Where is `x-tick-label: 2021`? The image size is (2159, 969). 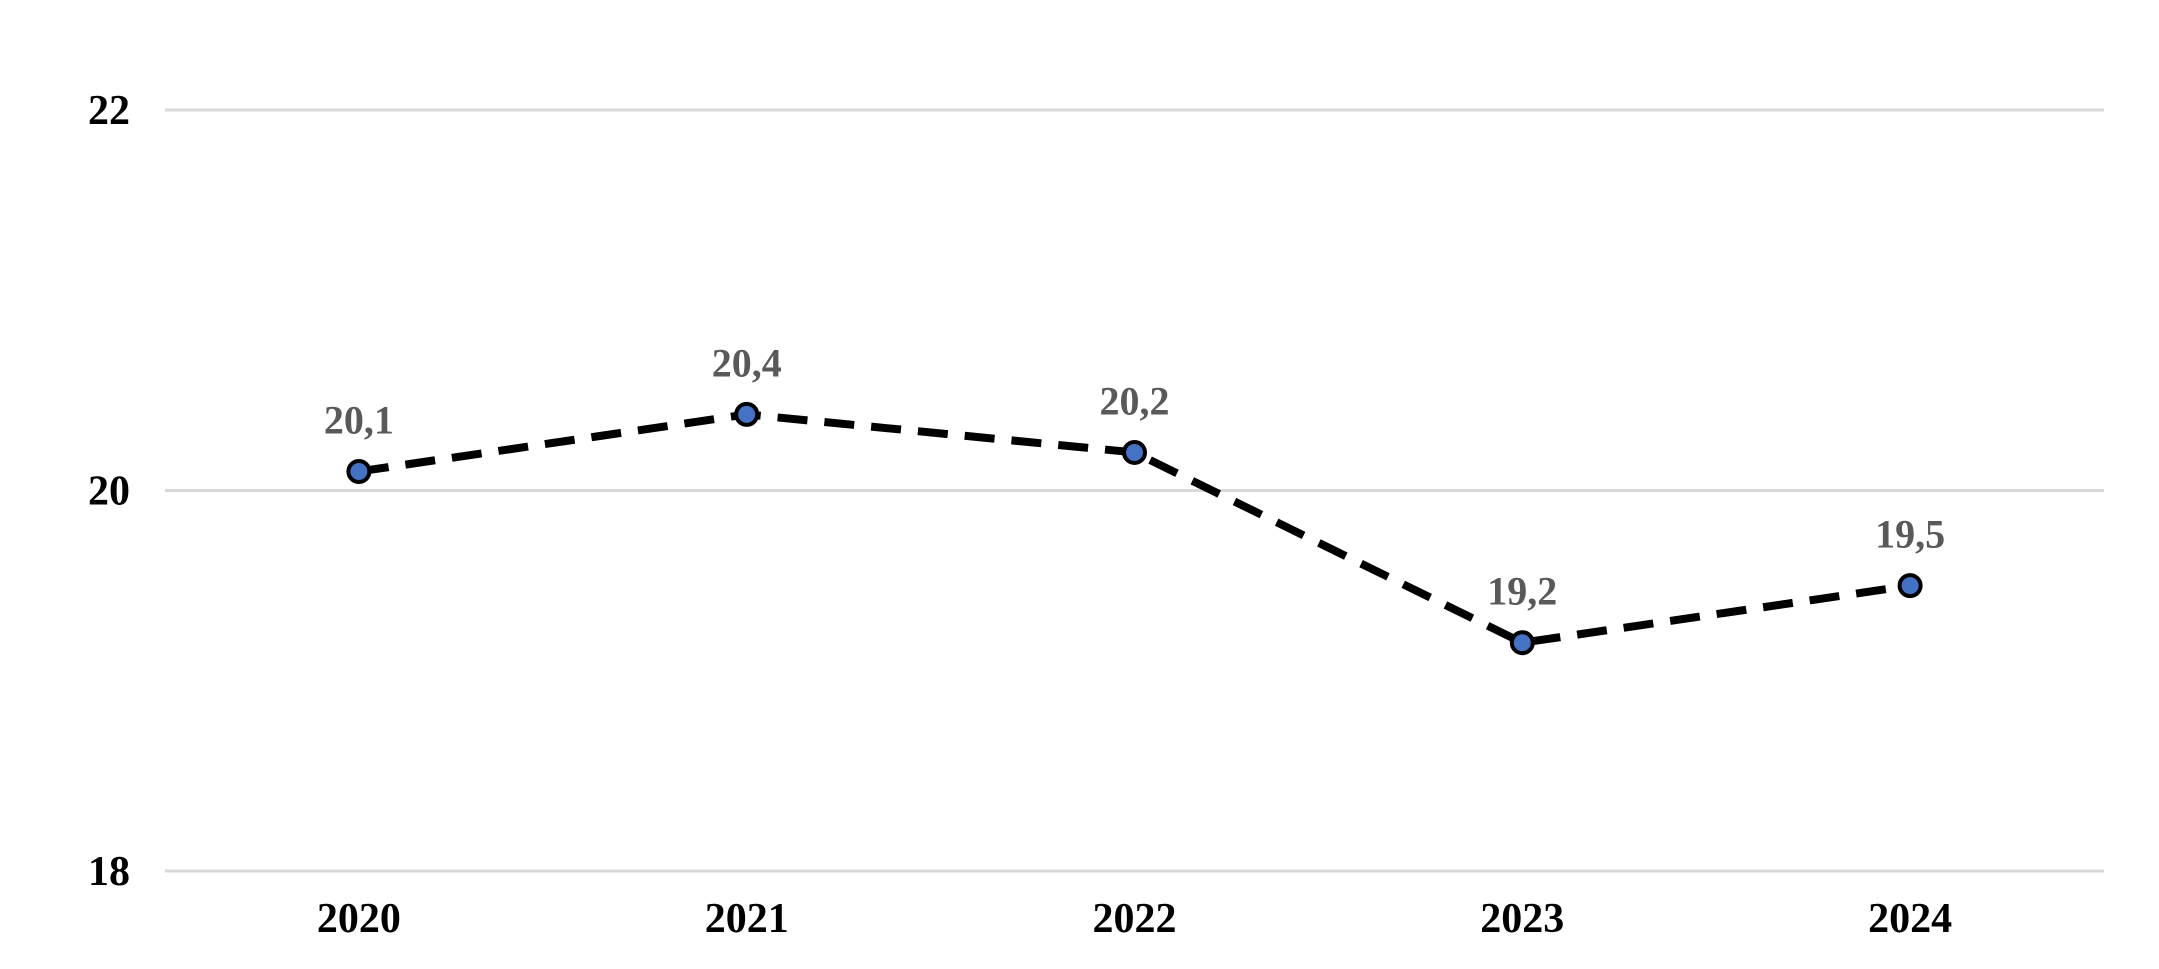 x-tick-label: 2021 is located at coordinates (747, 919).